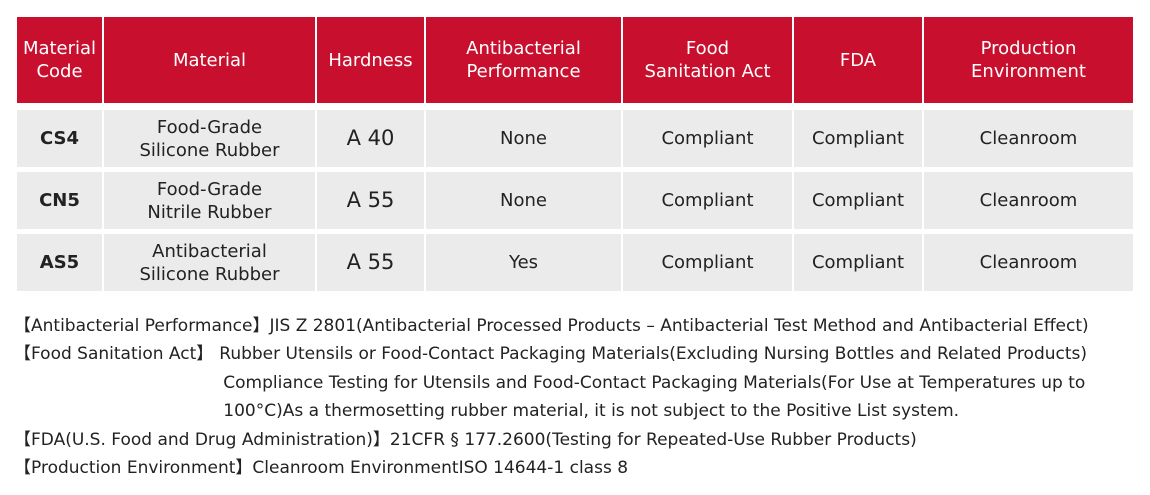 Image resolution: width=1150 pixels, height=495 pixels. Describe the element at coordinates (59, 262) in the screenshot. I see `table-cell: AS5` at that location.